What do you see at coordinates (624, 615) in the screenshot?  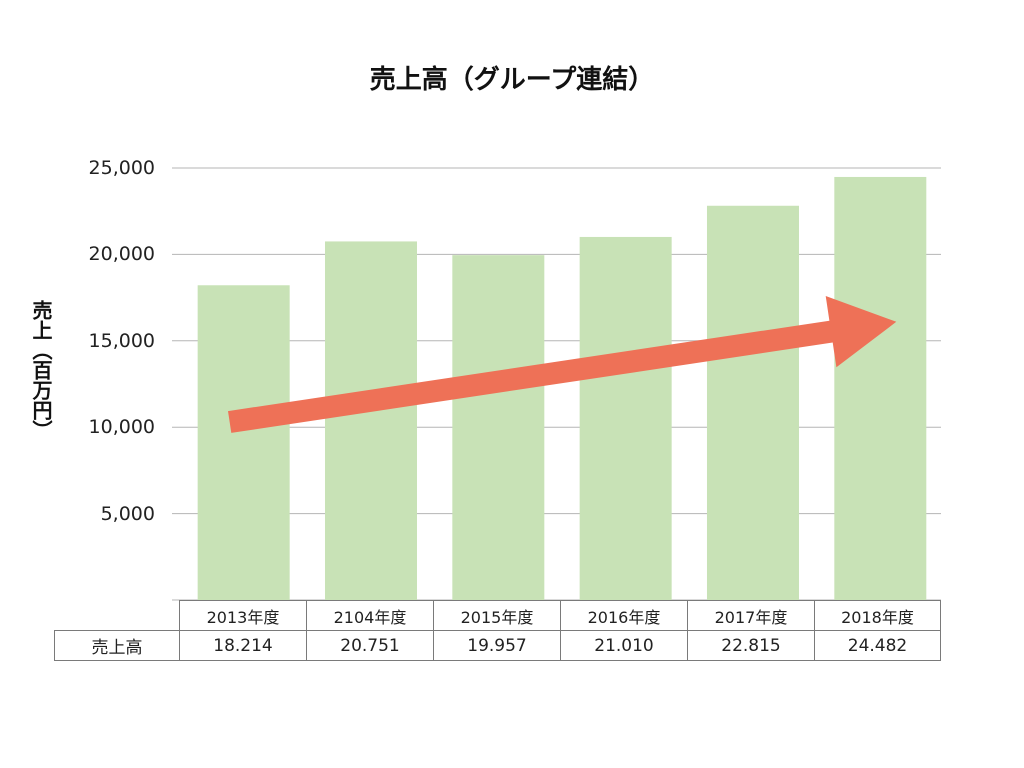 I see `table-category-cell: 2016年度` at bounding box center [624, 615].